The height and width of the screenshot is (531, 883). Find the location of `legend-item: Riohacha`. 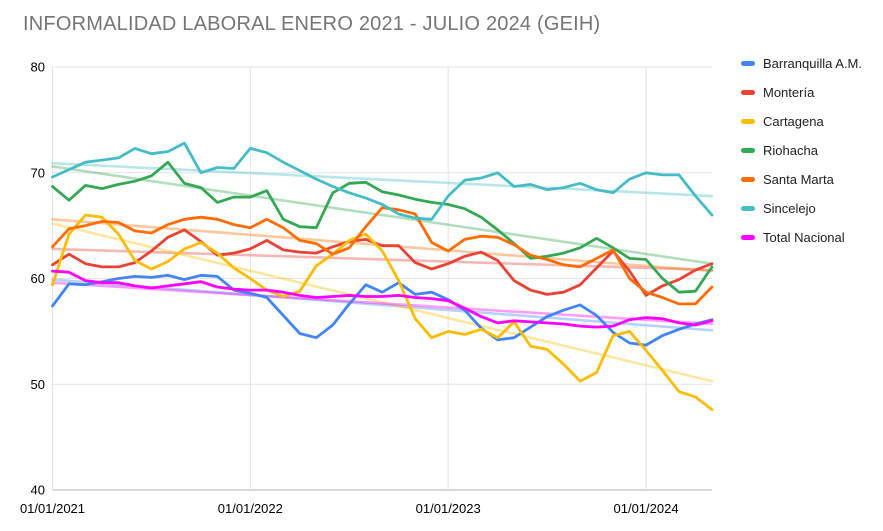

legend-item: Riohacha is located at coordinates (811, 150).